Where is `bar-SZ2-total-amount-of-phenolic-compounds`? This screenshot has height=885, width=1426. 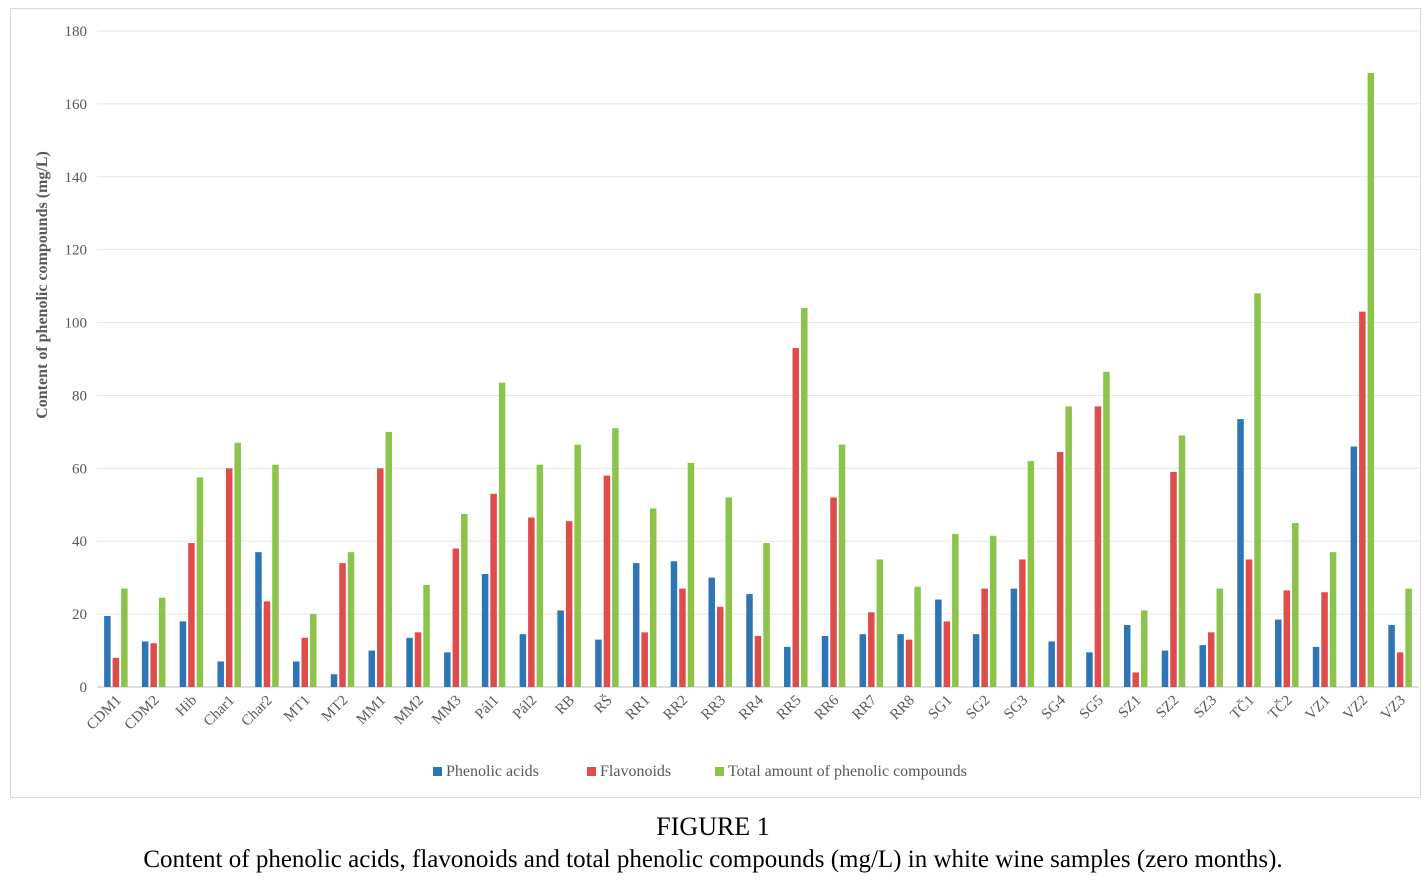 bar-SZ2-total-amount-of-phenolic-compounds is located at coordinates (1182, 561).